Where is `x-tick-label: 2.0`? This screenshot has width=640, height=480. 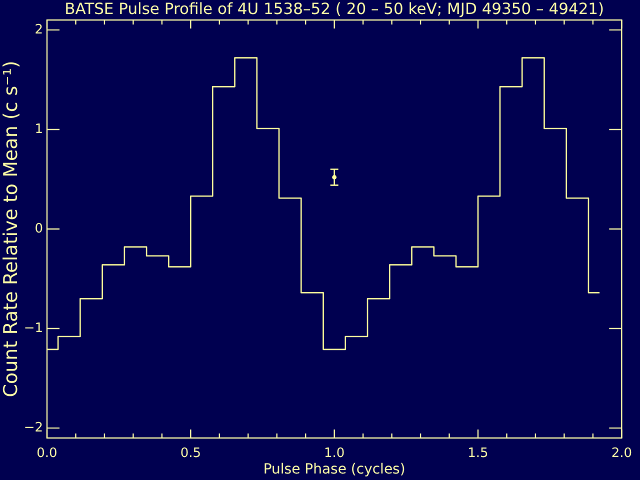 x-tick-label: 2.0 is located at coordinates (621, 454).